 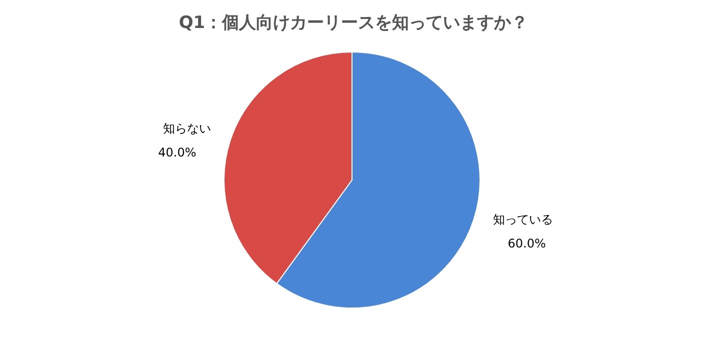 I want to click on chart-title: Q1：個人向けカーリースを知っていますか？, so click(x=353, y=23).